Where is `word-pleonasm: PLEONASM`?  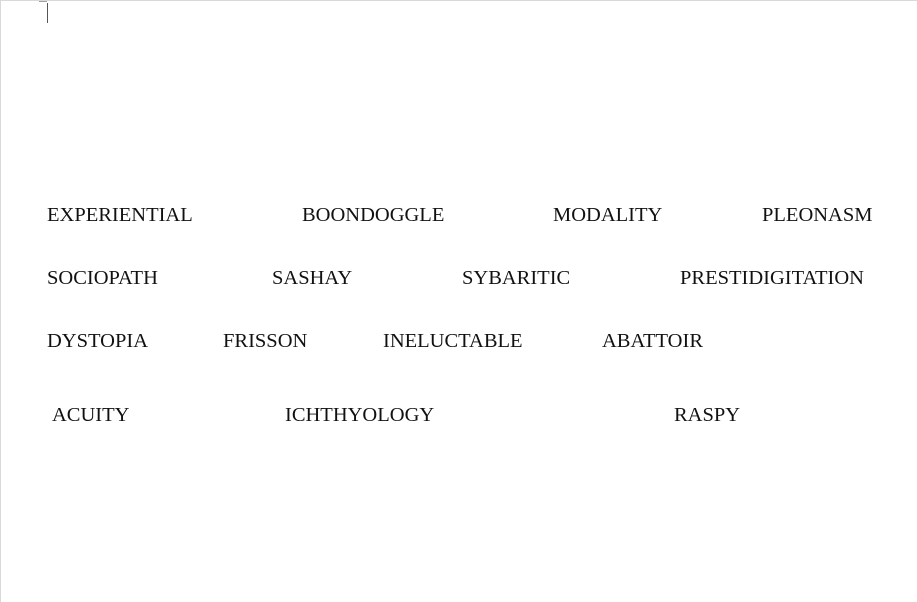
word-pleonasm: PLEONASM is located at coordinates (817, 215).